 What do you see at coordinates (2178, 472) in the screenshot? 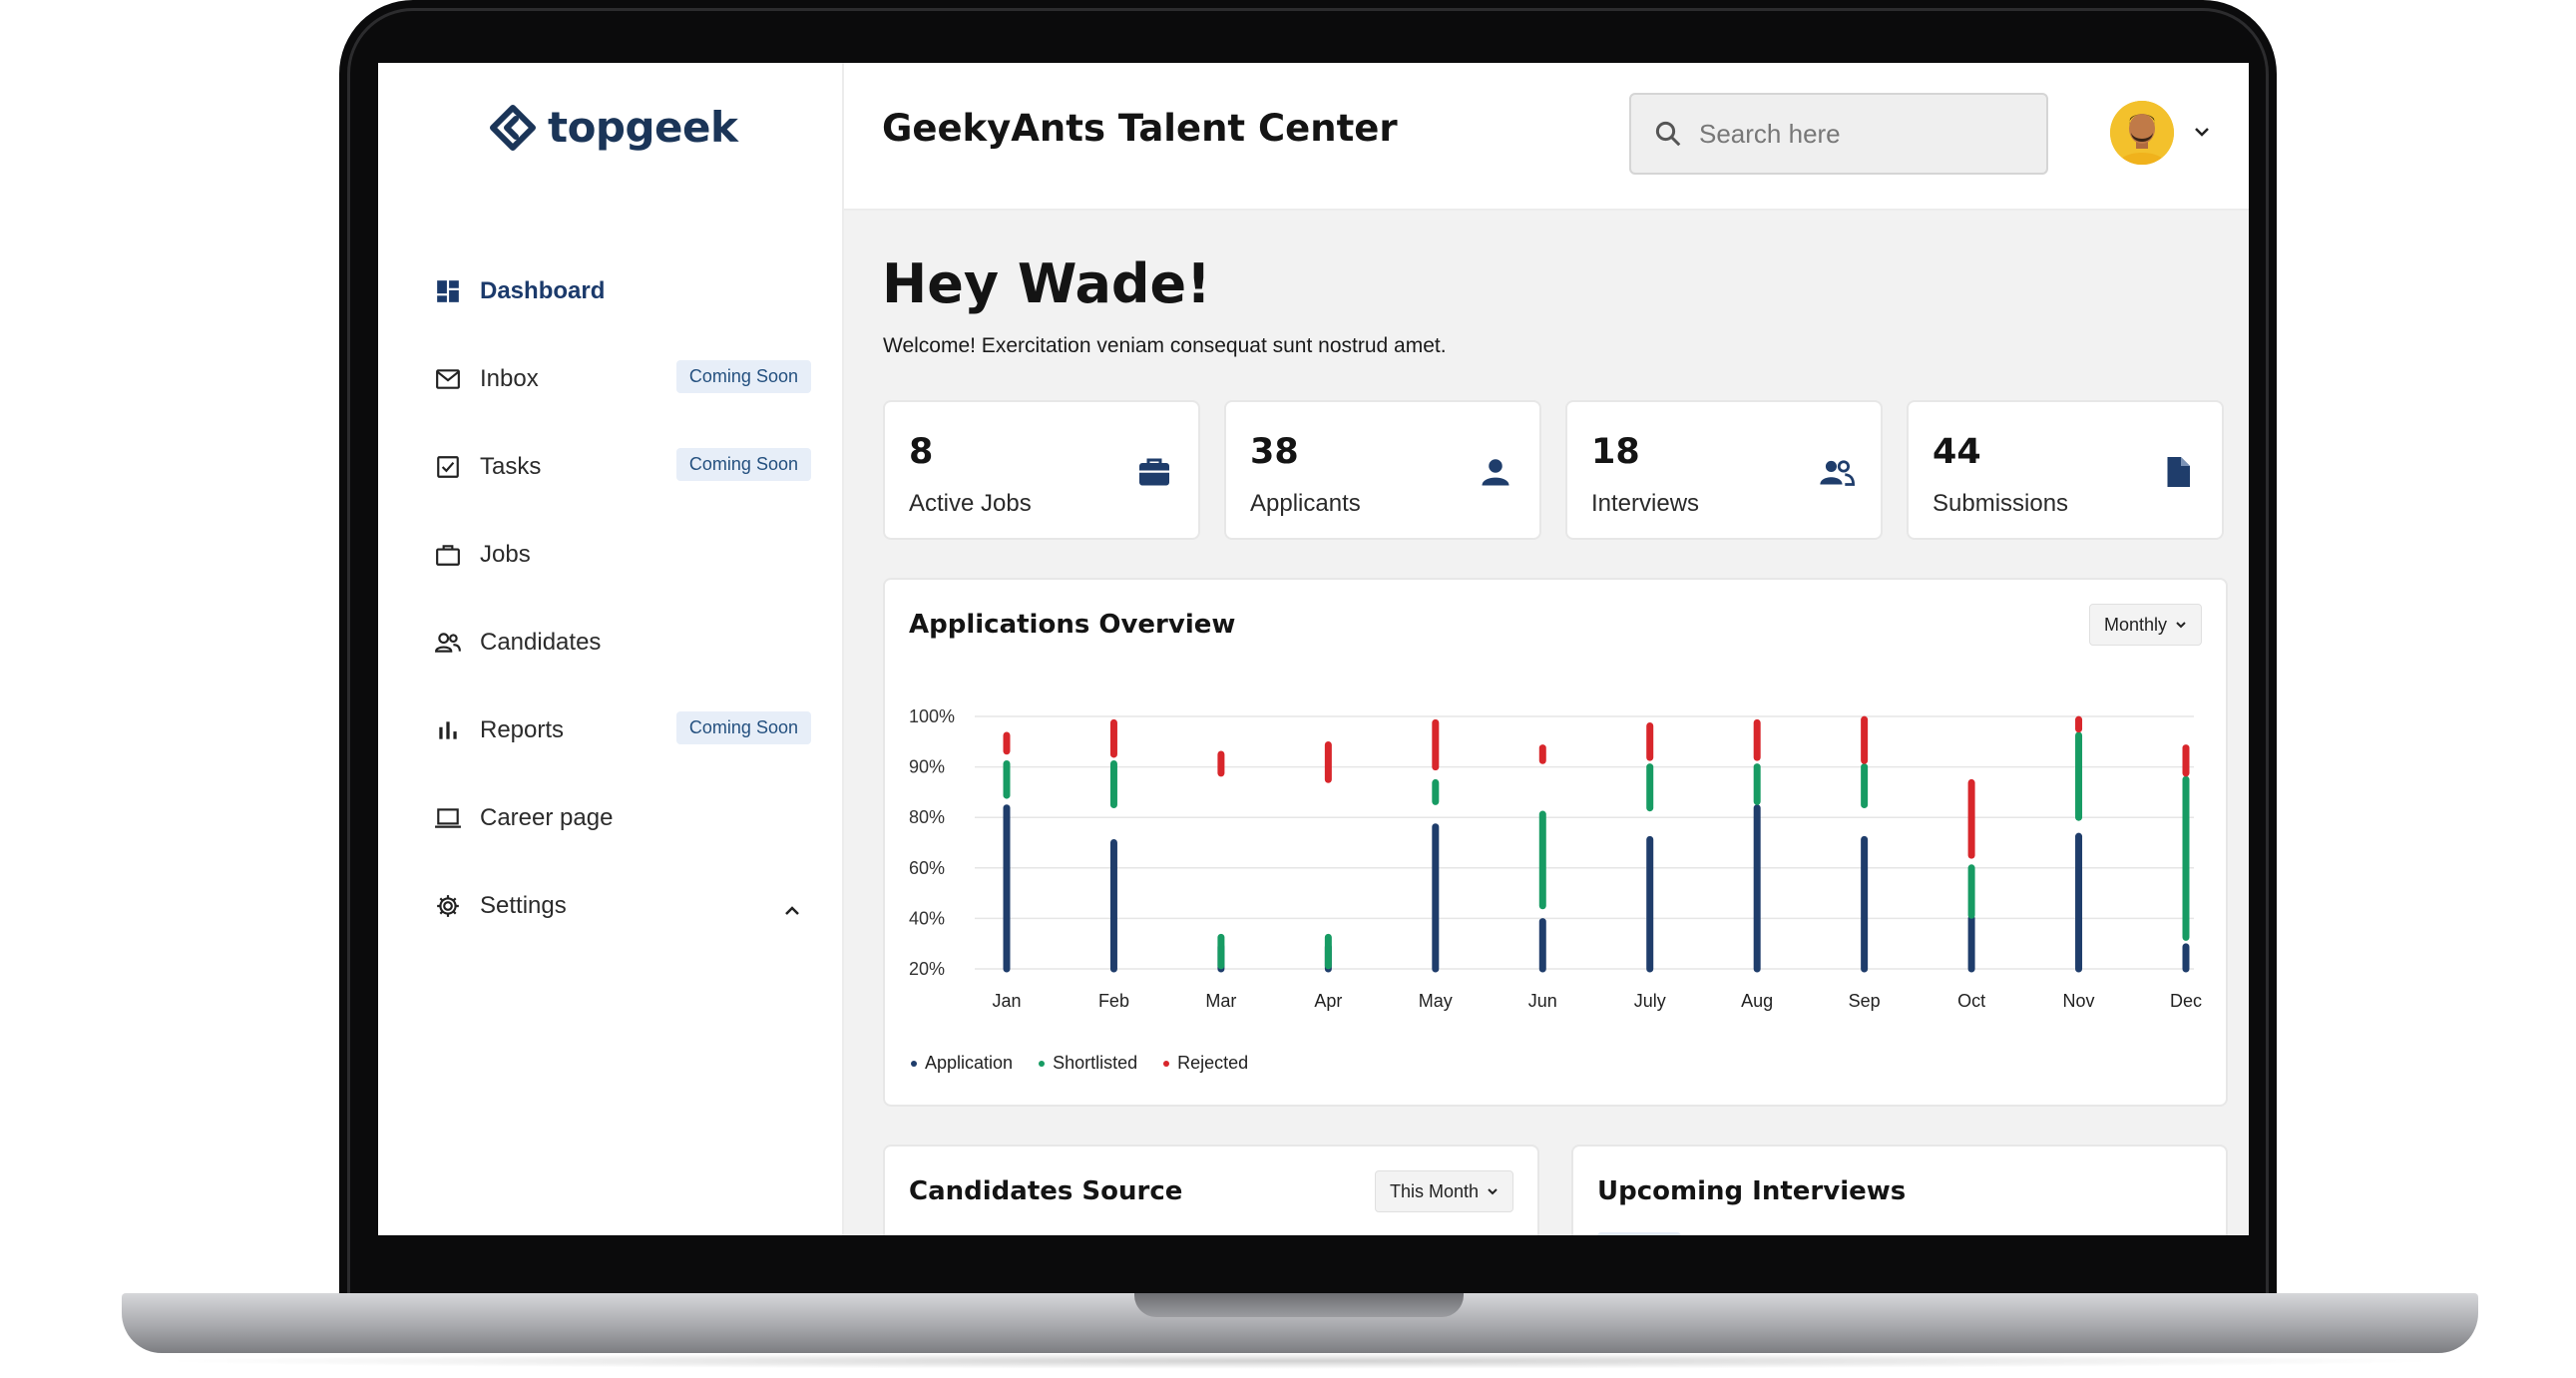
I see `document-icon` at bounding box center [2178, 472].